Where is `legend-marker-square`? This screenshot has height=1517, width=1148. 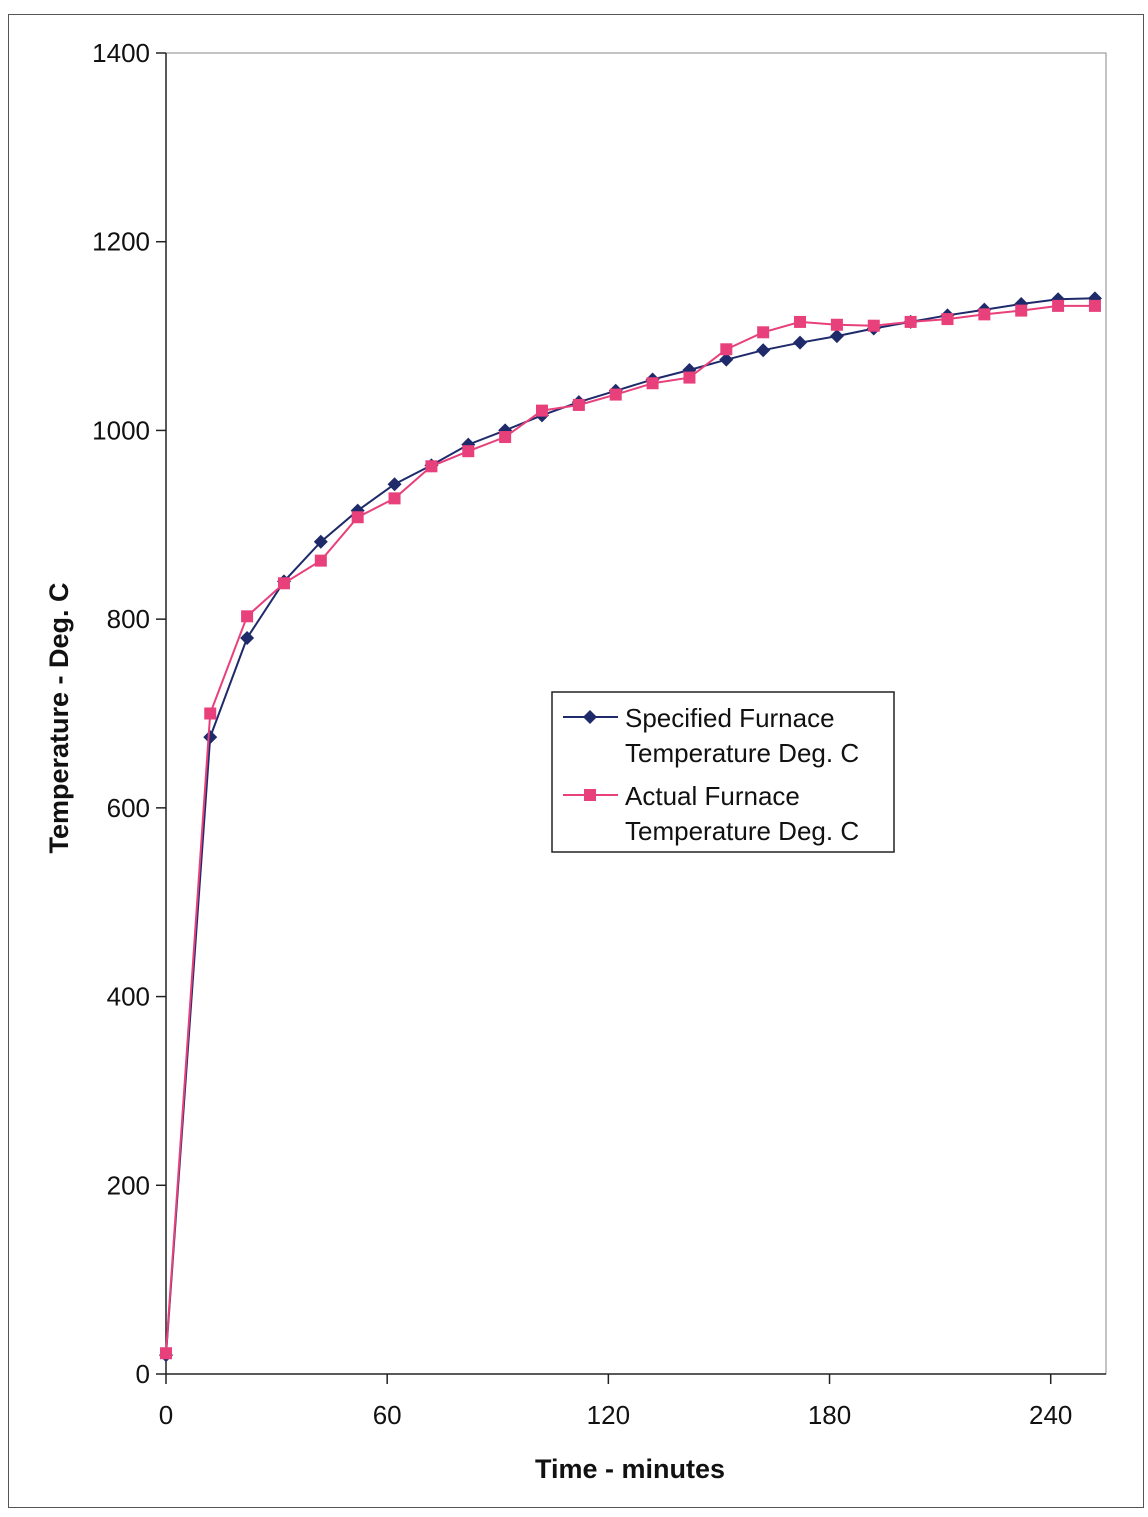 legend-marker-square is located at coordinates (590, 795).